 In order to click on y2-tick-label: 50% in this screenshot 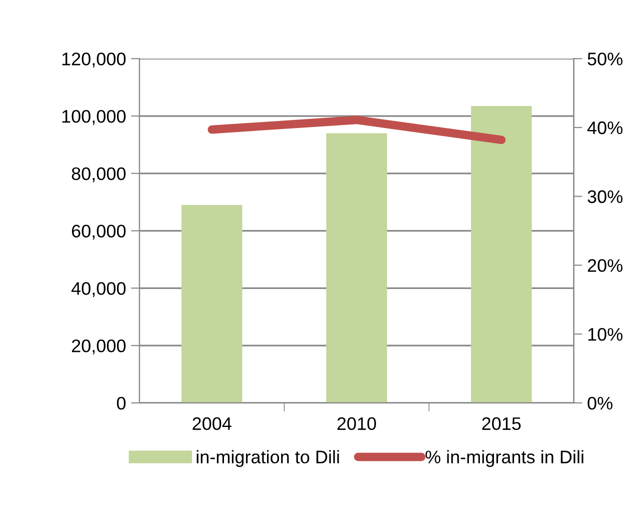, I will do `click(605, 59)`.